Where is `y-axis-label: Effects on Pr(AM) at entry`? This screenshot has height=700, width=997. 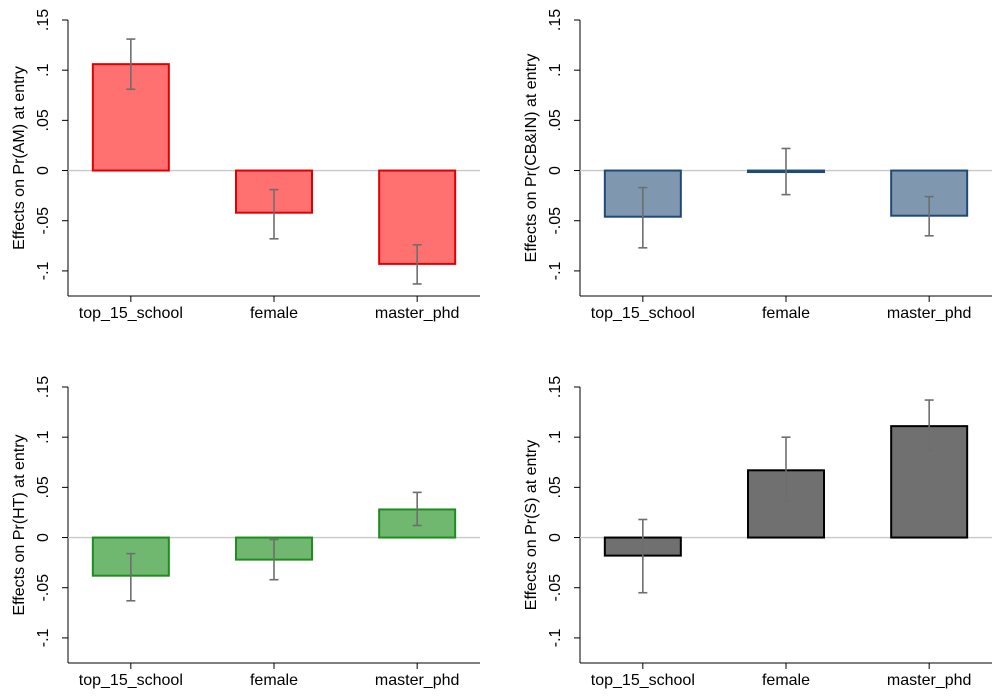 y-axis-label: Effects on Pr(AM) at entry is located at coordinates (19, 158).